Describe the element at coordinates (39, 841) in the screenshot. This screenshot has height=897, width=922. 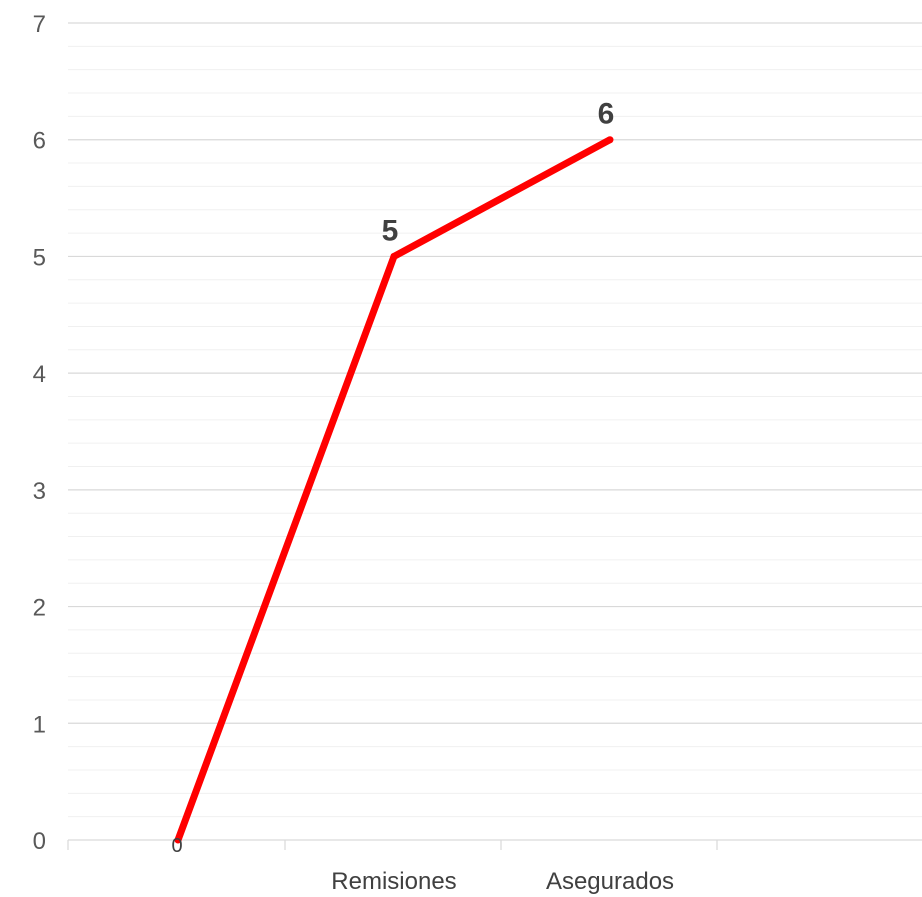
I see `y-tick-label: 0` at that location.